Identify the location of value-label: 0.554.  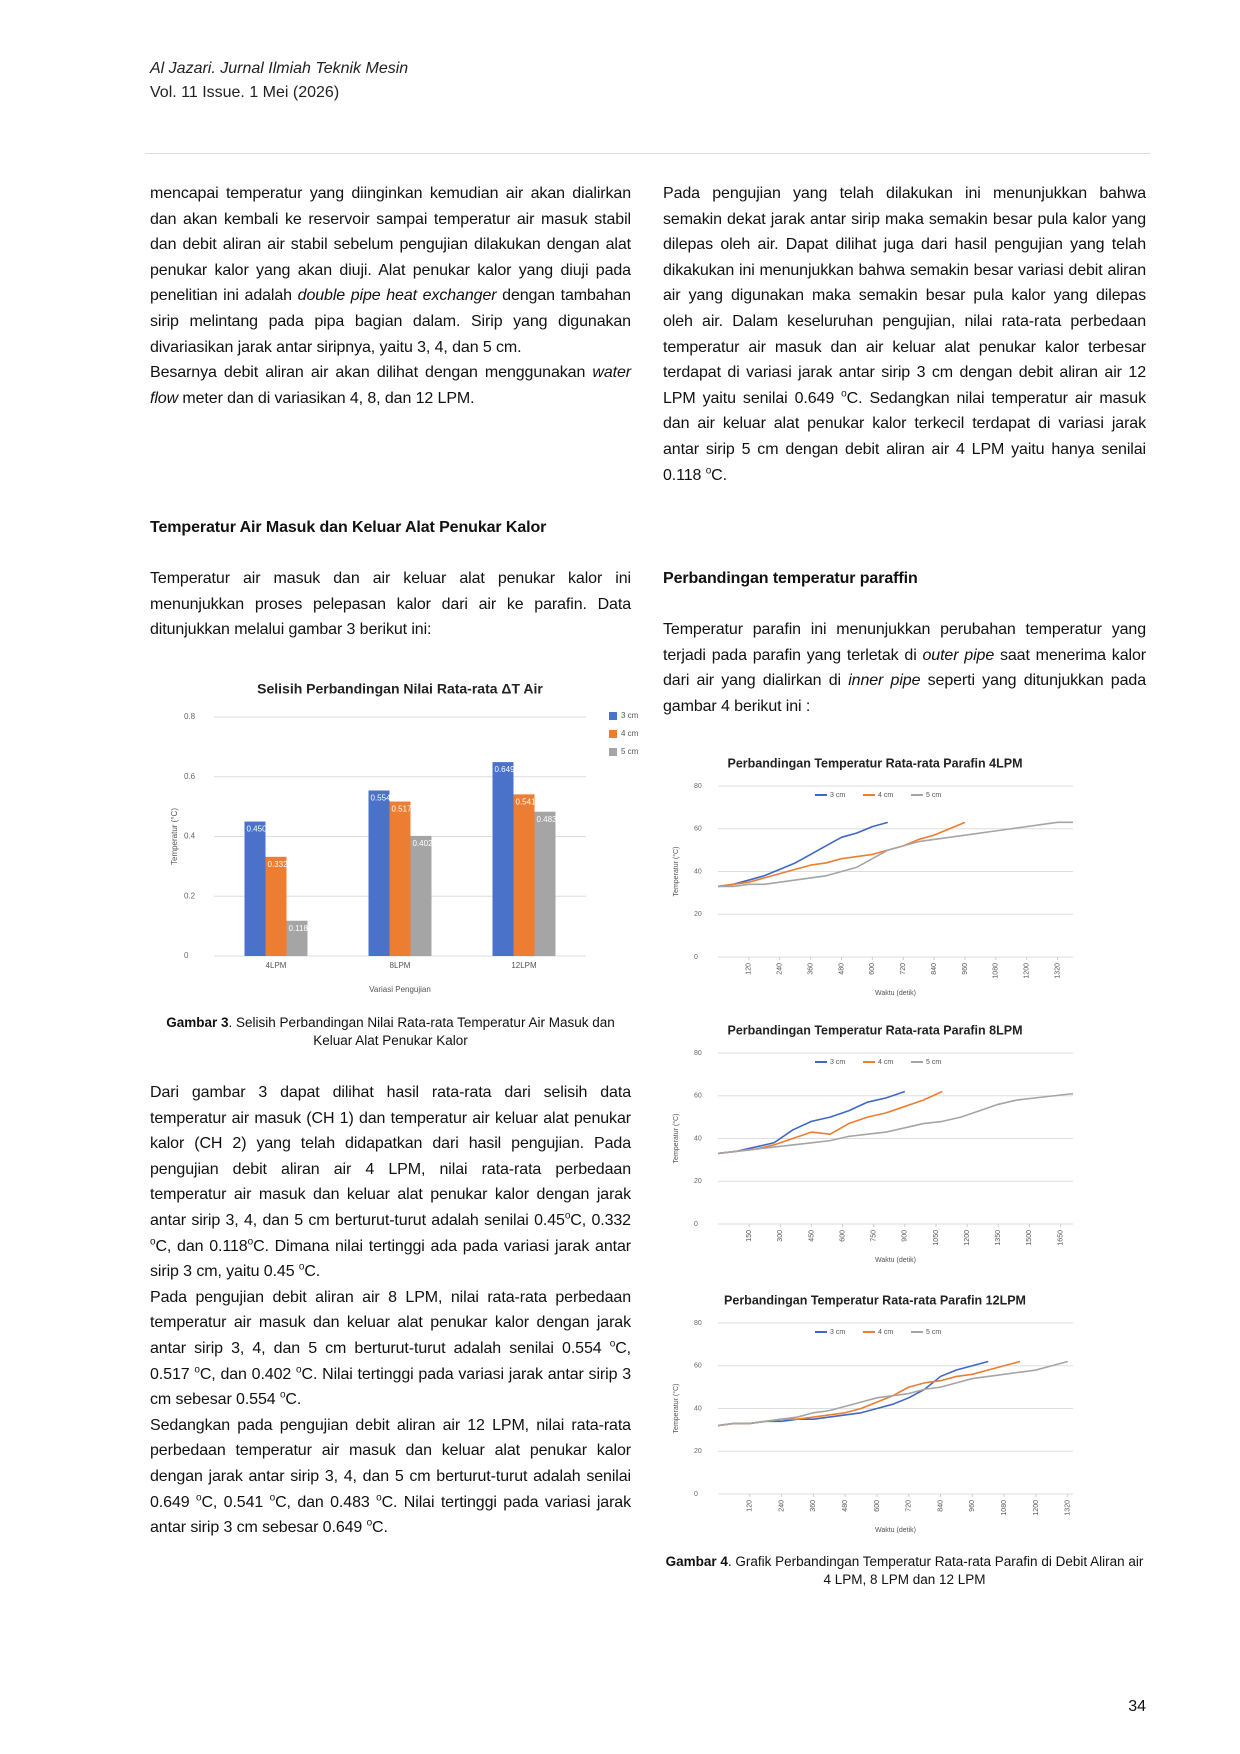
(381, 798).